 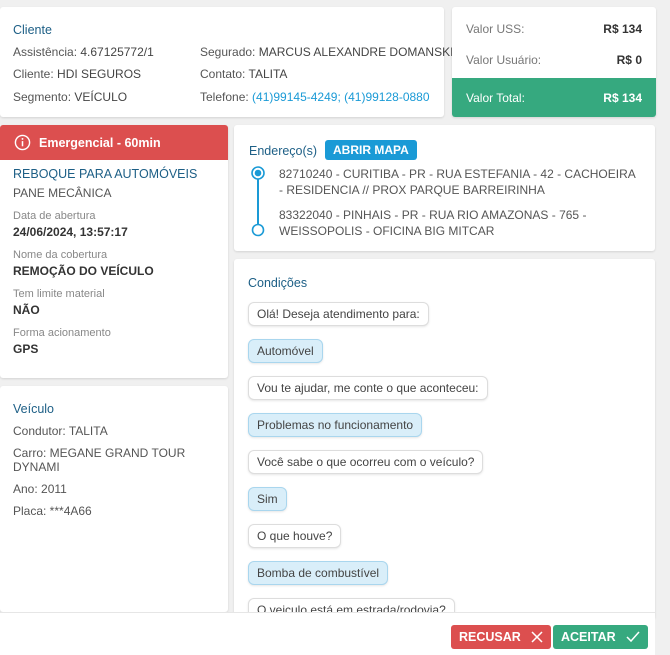 I want to click on question-bubble: Olá! Deseja atendimento para:, so click(x=338, y=314).